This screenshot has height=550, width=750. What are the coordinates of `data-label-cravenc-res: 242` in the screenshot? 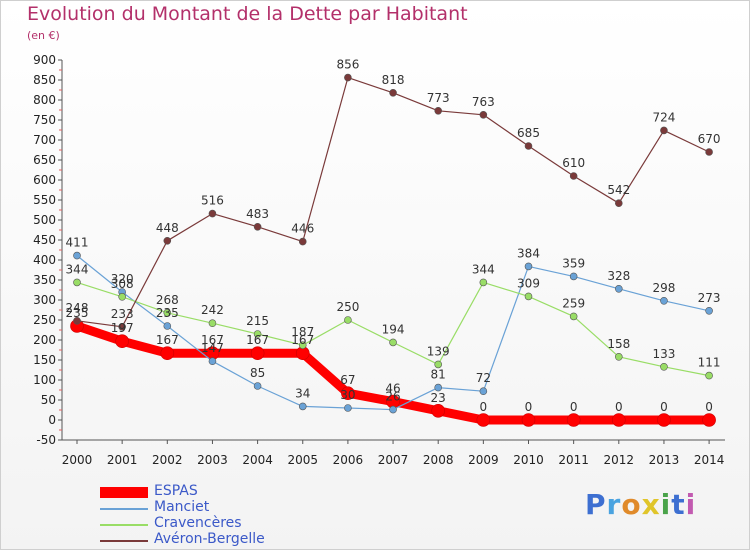 It's located at (212, 310).